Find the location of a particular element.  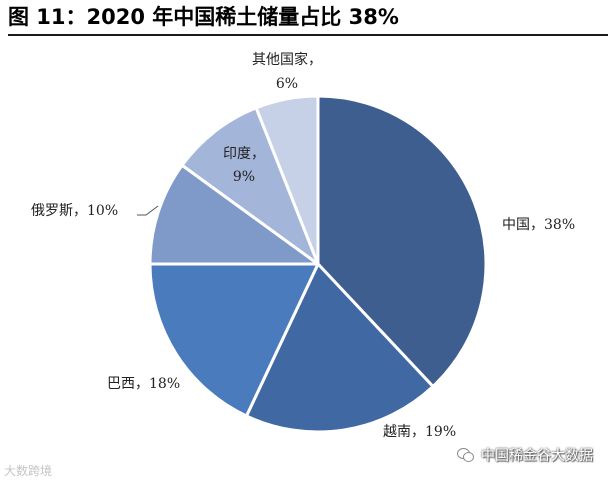

slice-label-4: 俄罗斯，10% is located at coordinates (74, 211).